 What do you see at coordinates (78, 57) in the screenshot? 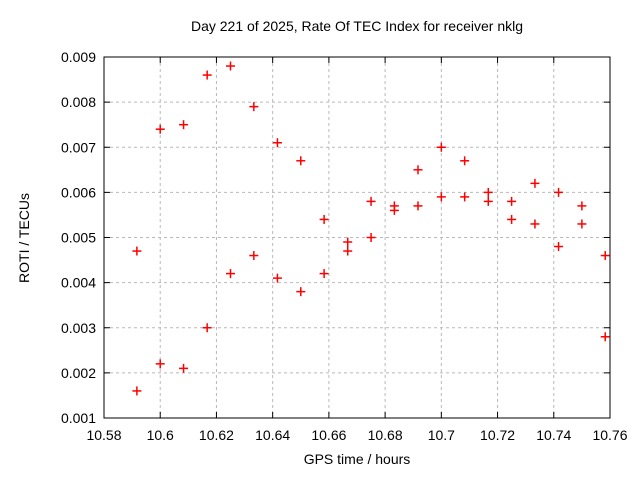
I see `y-tick-label: 0.009` at bounding box center [78, 57].